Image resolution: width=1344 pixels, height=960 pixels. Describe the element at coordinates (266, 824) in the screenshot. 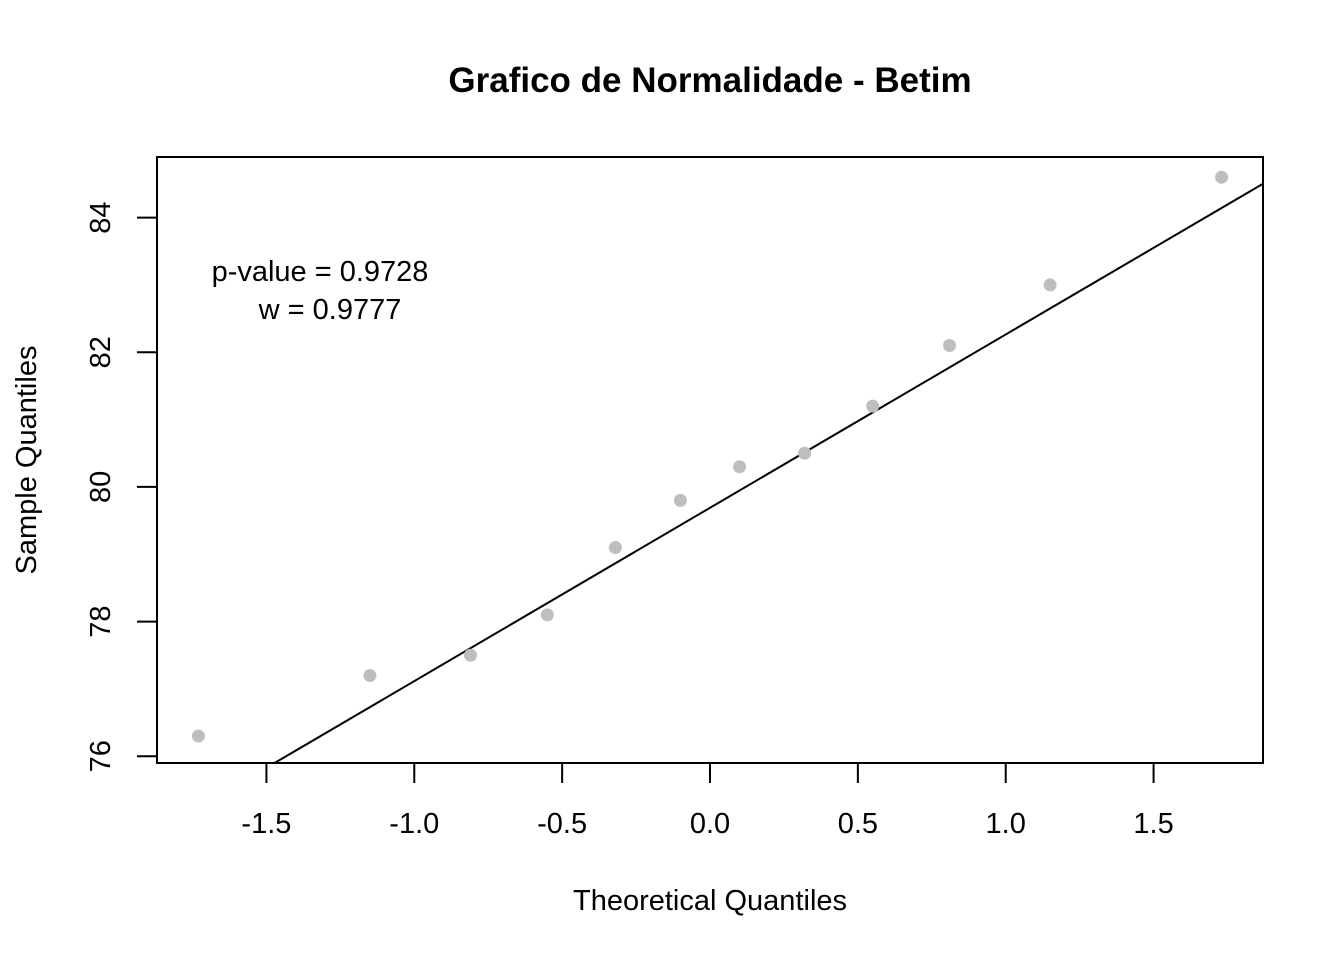

I see `x-tick-label: -1.5` at that location.